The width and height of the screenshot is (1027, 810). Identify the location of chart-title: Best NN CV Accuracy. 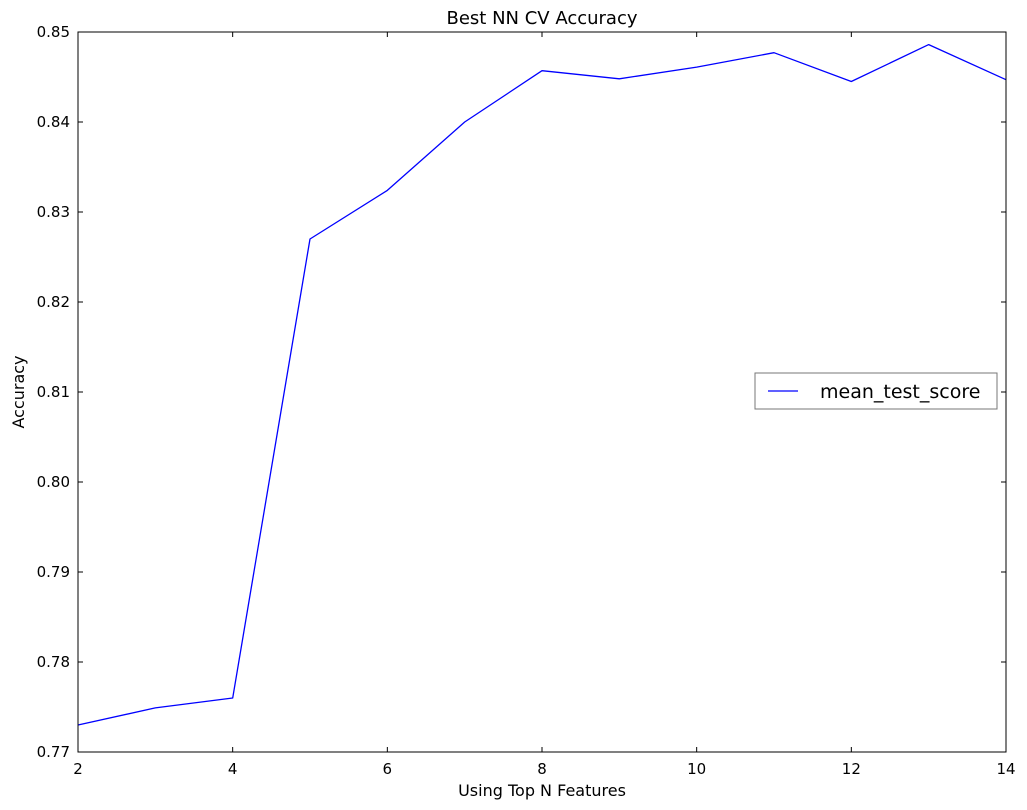
(541, 18).